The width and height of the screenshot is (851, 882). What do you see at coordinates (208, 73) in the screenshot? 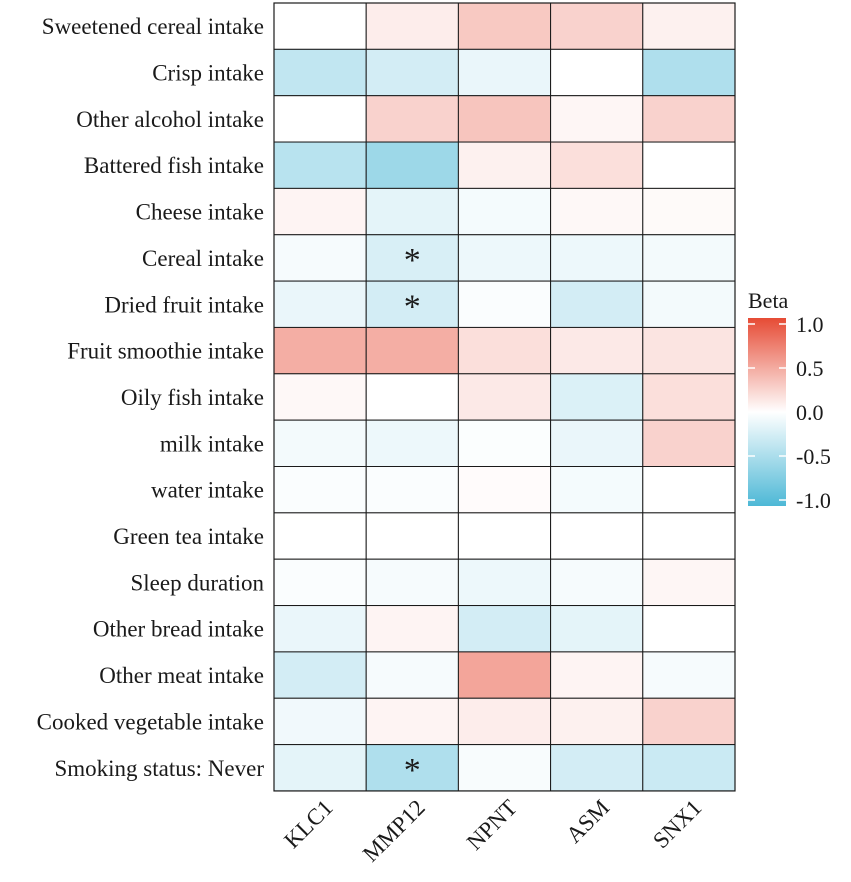
I see `row-label: Crisp intake` at bounding box center [208, 73].